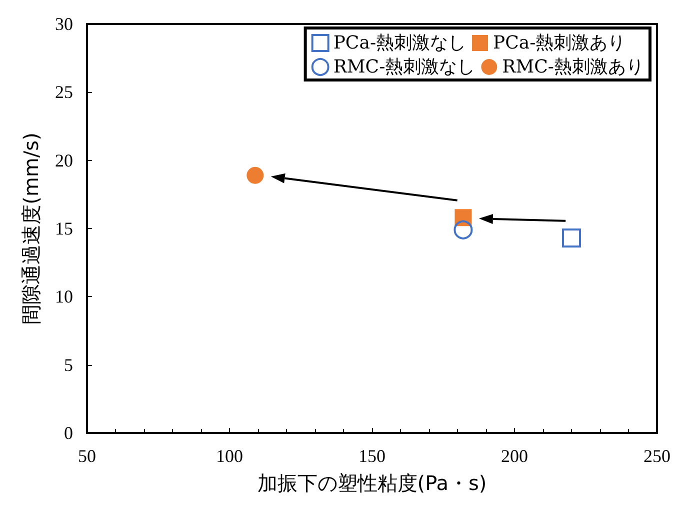  Describe the element at coordinates (64, 92) in the screenshot. I see `y-tick-label: 25` at that location.